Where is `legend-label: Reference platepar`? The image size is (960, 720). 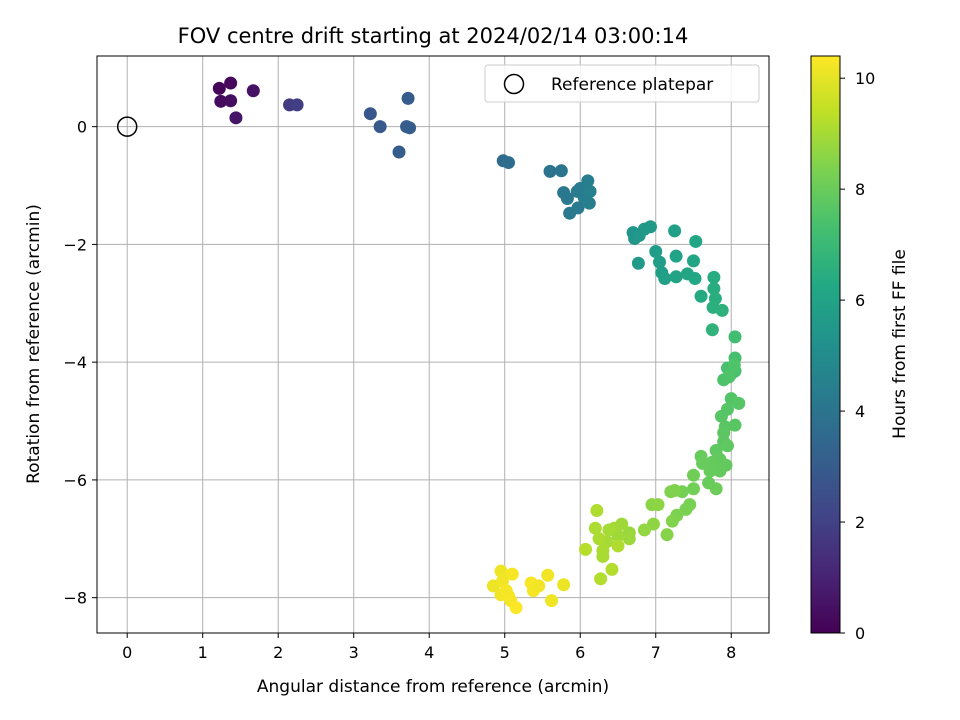
legend-label: Reference platepar is located at coordinates (632, 85).